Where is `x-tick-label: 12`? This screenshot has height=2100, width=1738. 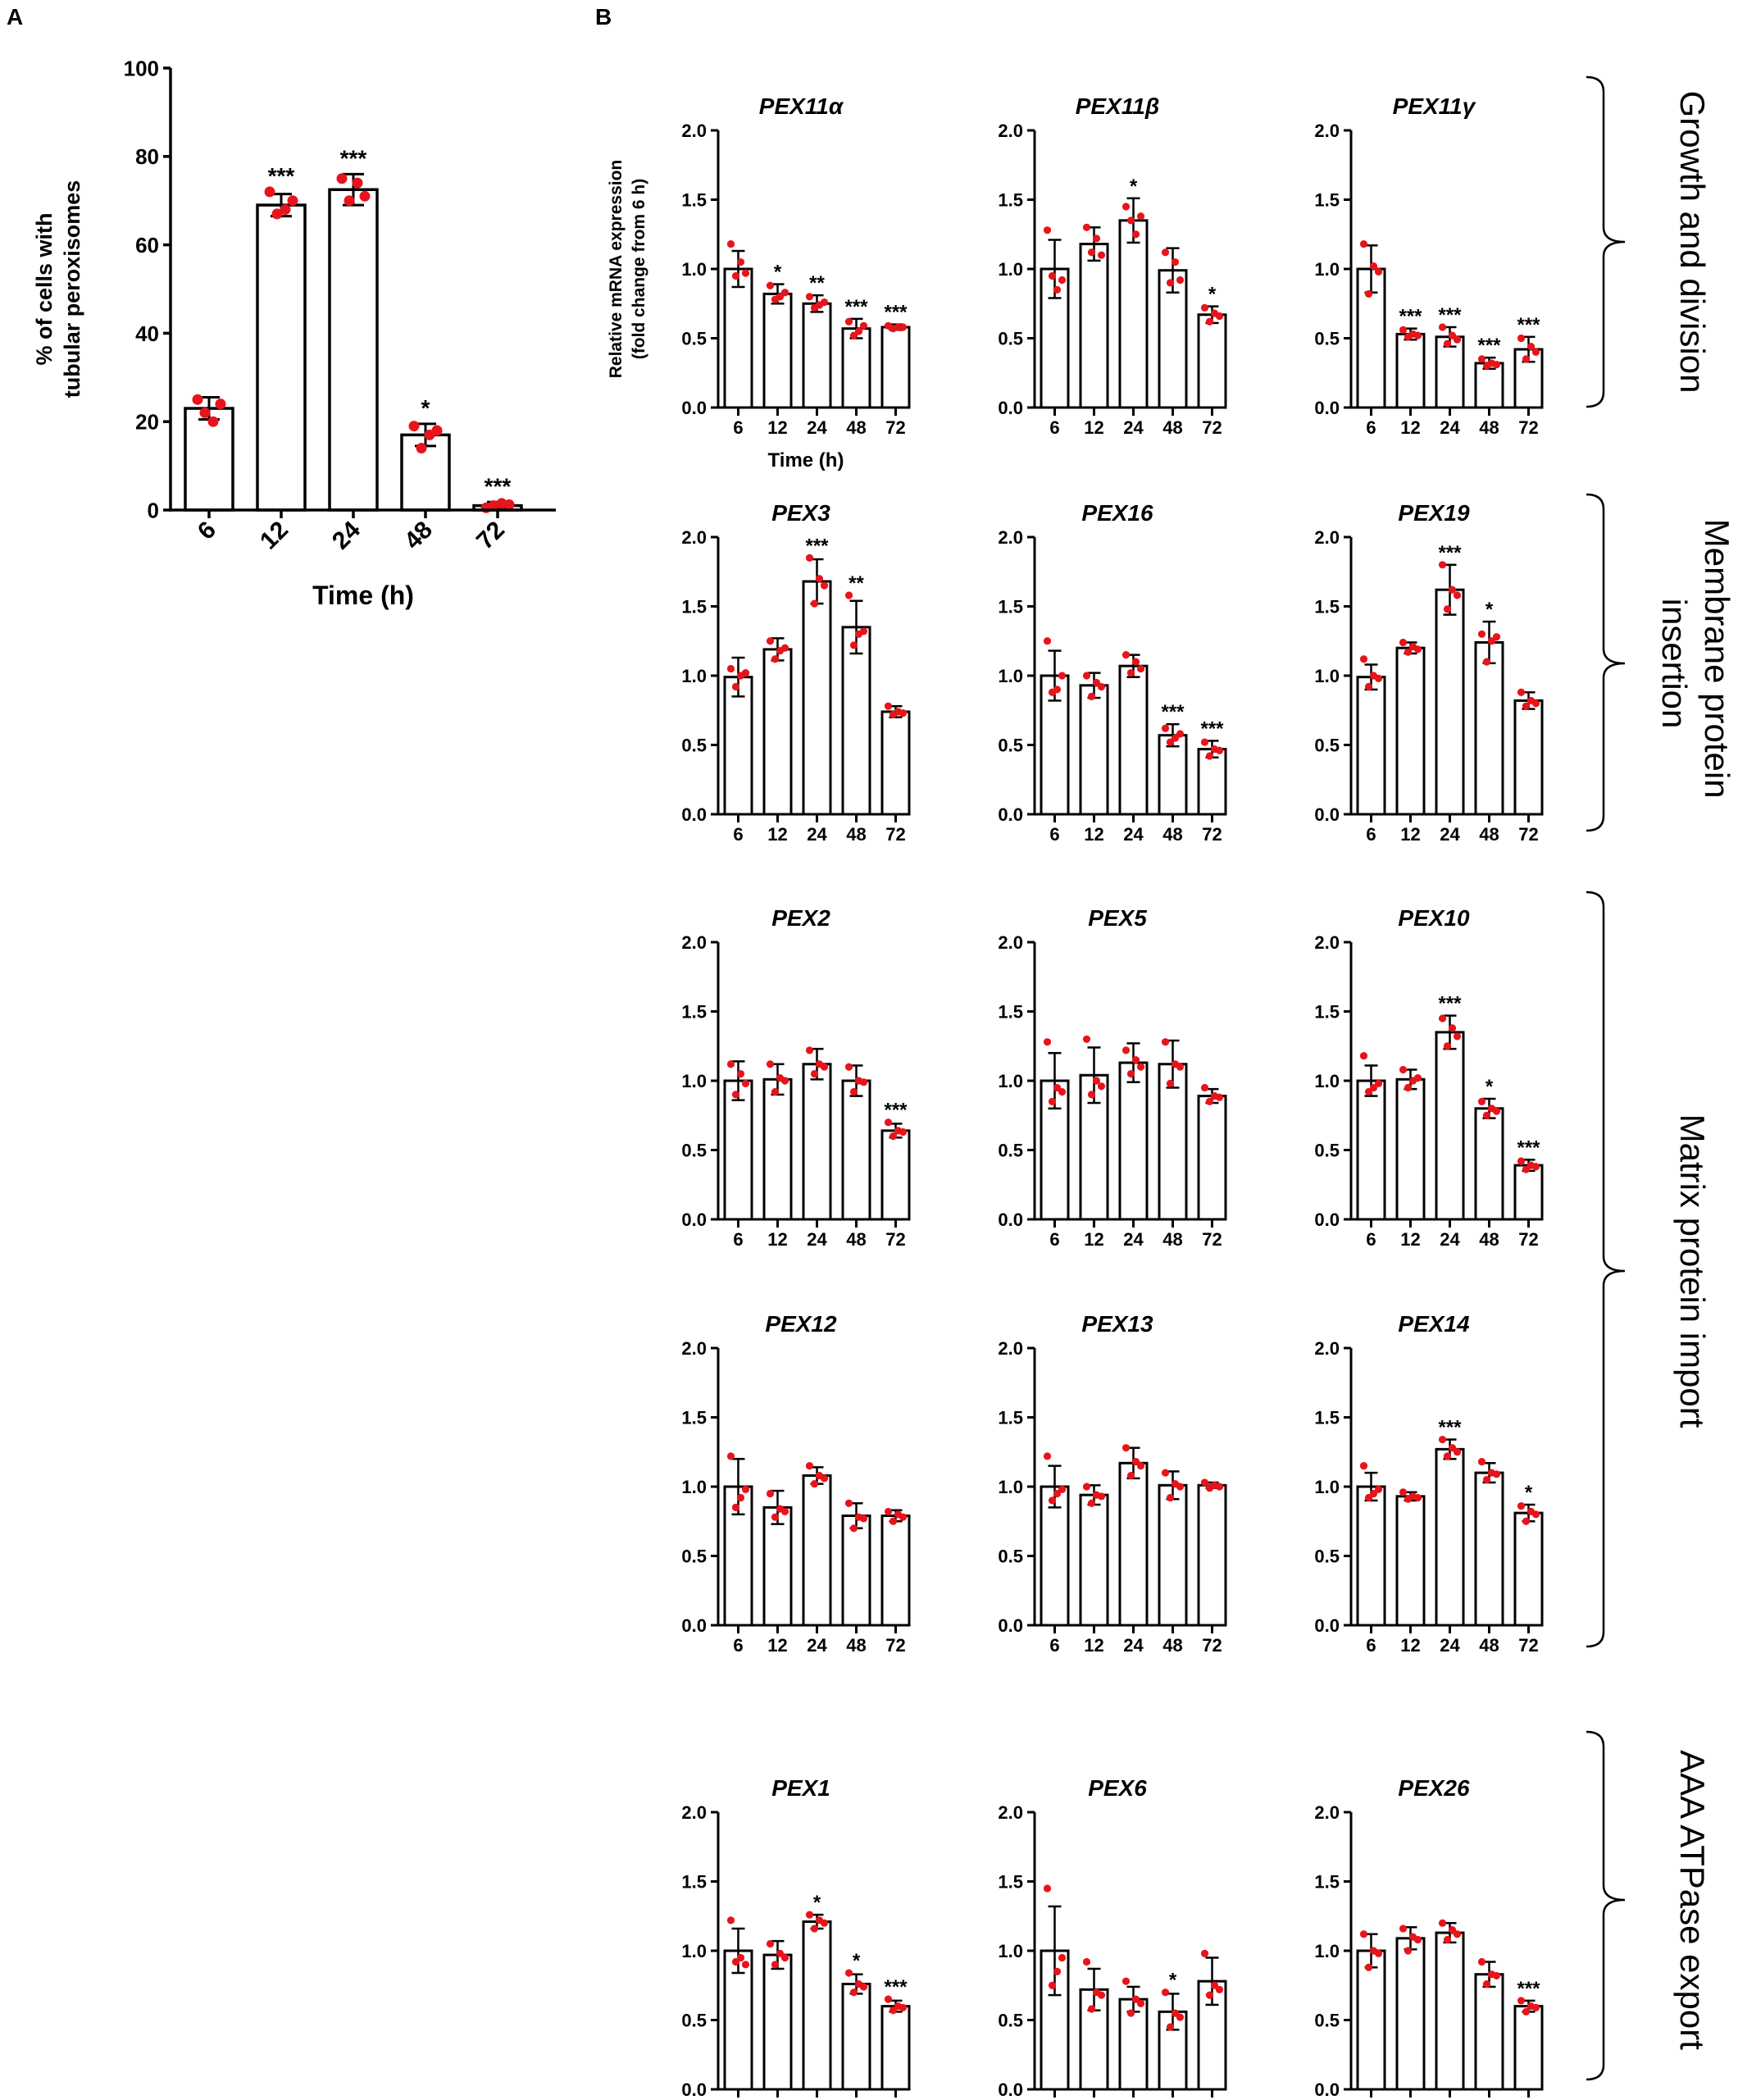 x-tick-label: 12 is located at coordinates (777, 427).